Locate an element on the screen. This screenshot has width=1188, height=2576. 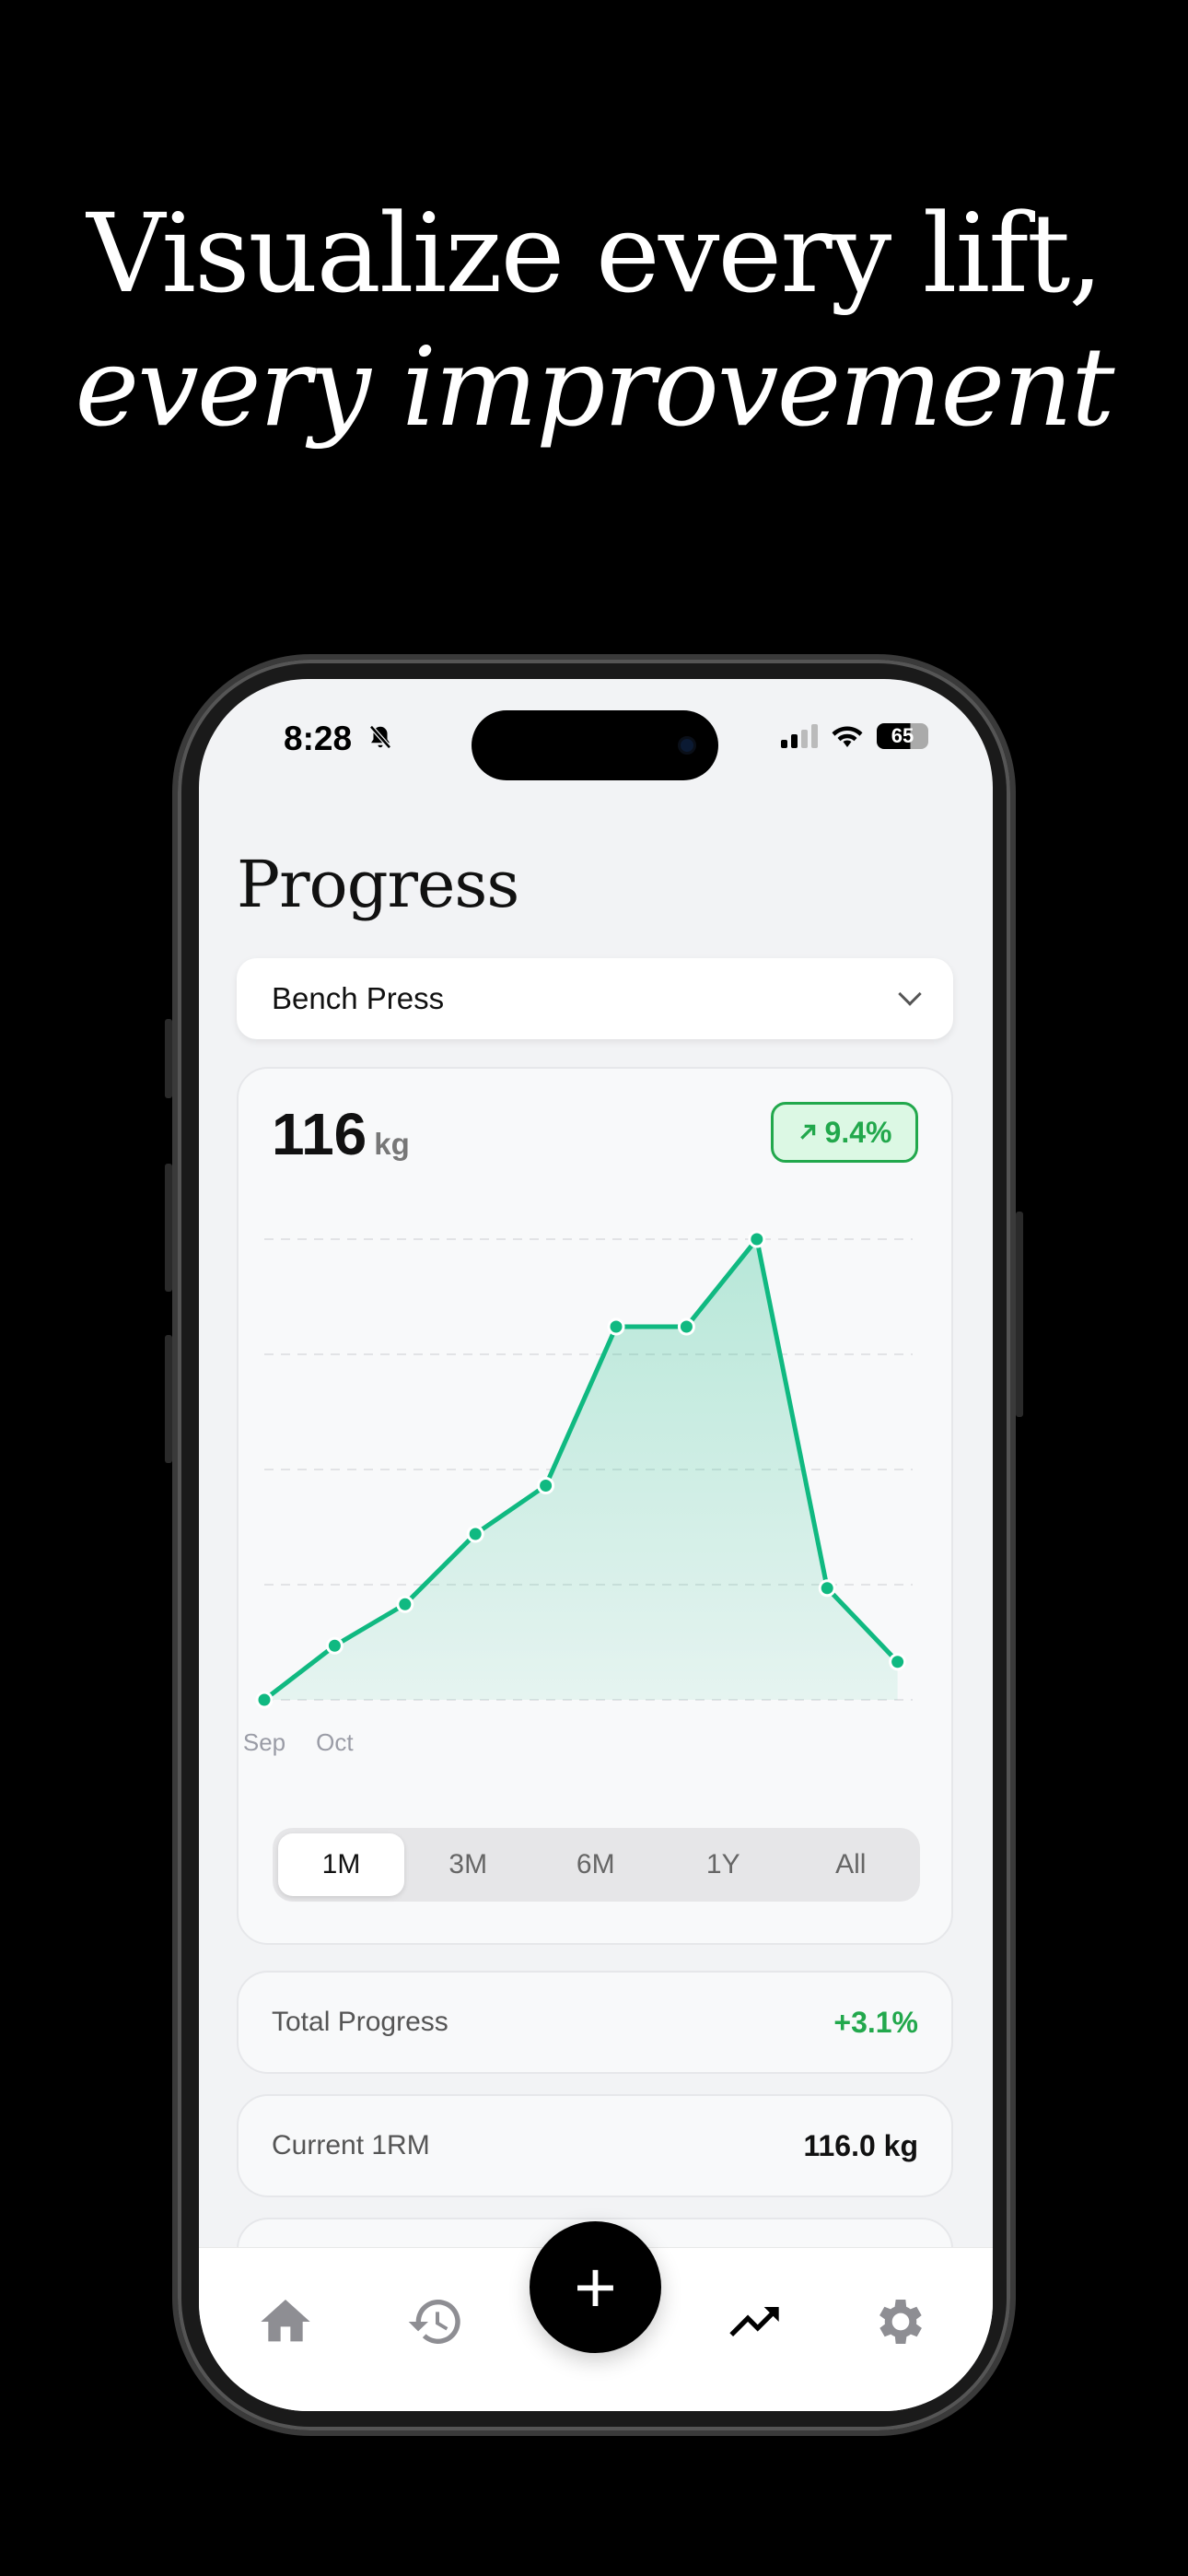
series-line is located at coordinates (581, 1469).